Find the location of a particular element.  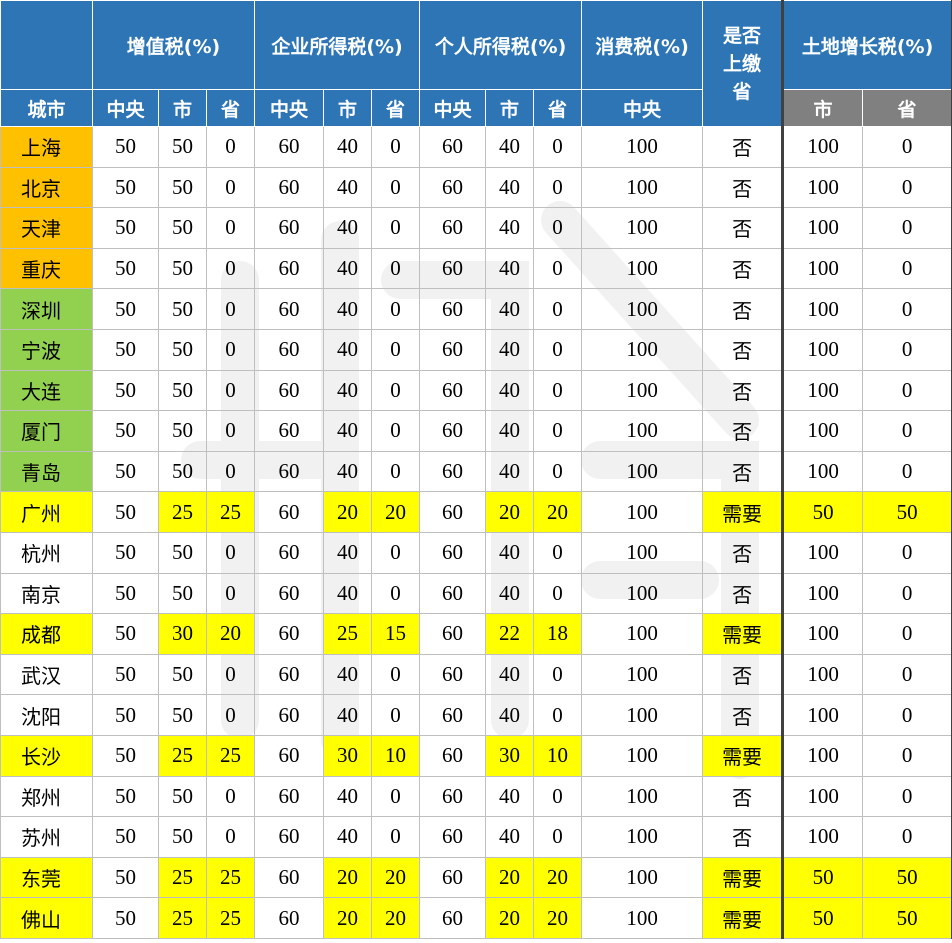

vat-header: 增值税(%) is located at coordinates (173, 45).